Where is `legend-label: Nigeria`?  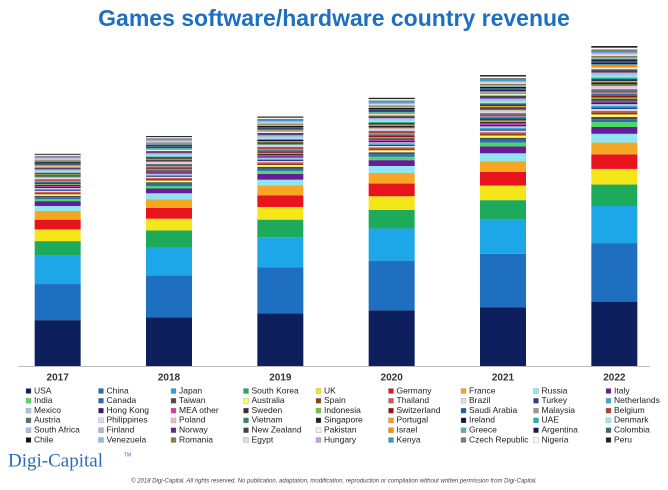 legend-label: Nigeria is located at coordinates (555, 439).